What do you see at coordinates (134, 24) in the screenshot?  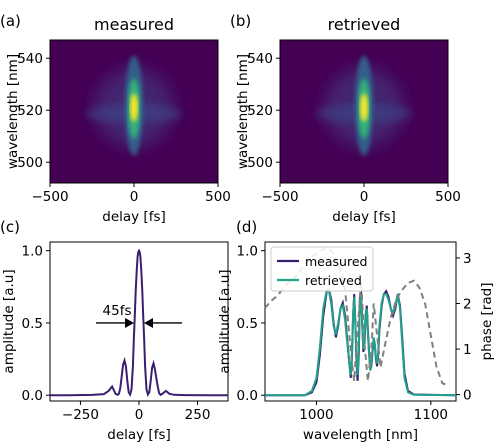 I see `chart-title: measured` at bounding box center [134, 24].